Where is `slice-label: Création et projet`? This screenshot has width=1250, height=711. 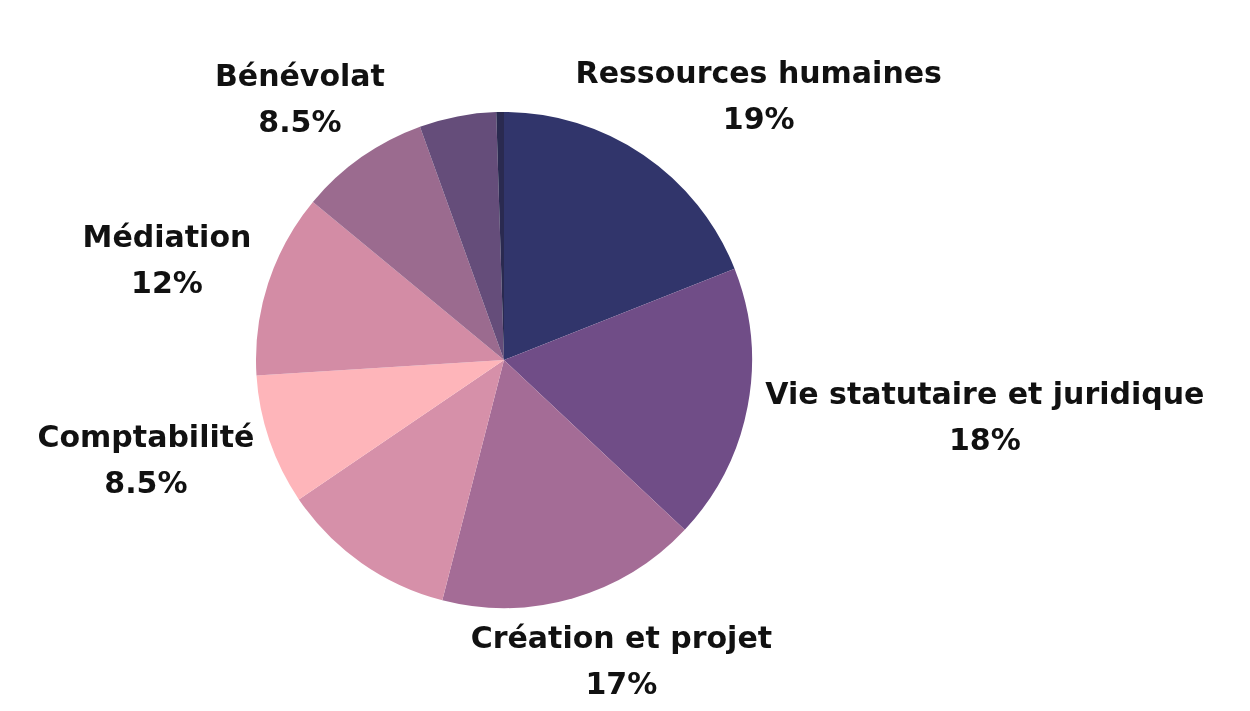
slice-label: Création et projet is located at coordinates (621, 638).